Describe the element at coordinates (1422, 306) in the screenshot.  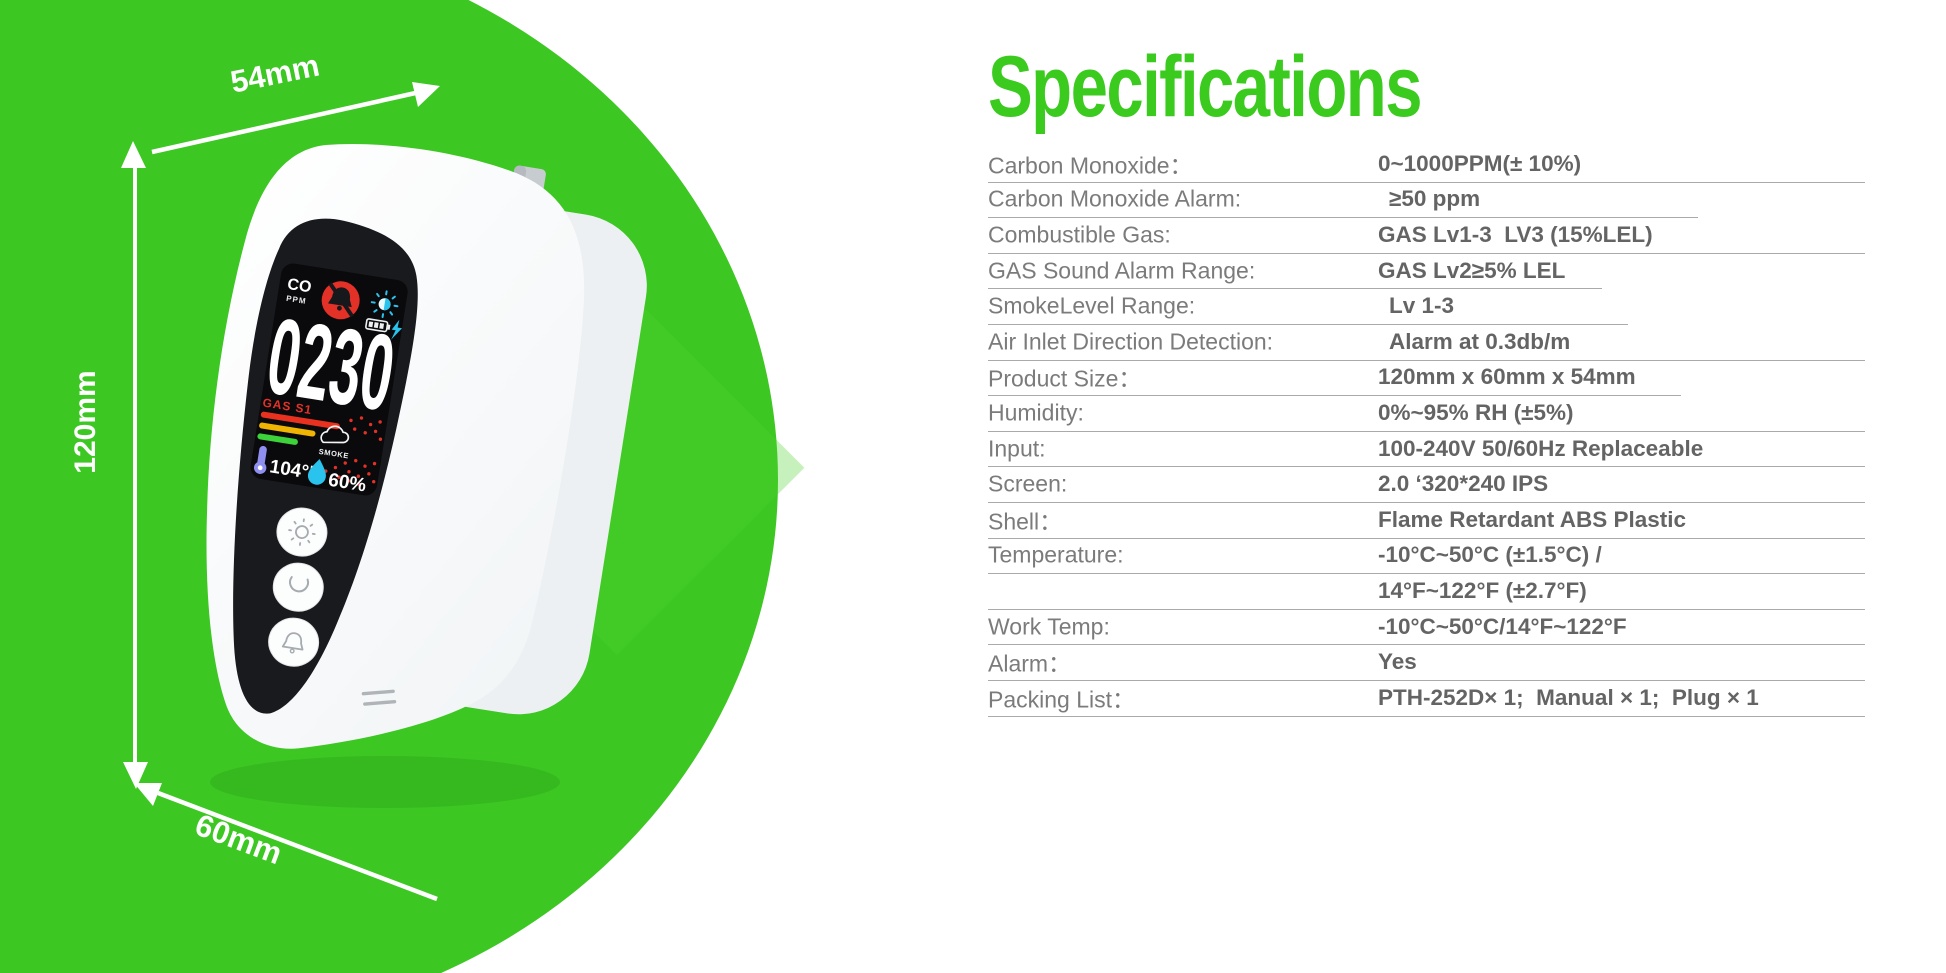
I see `spec-value: Lv 1-3` at that location.